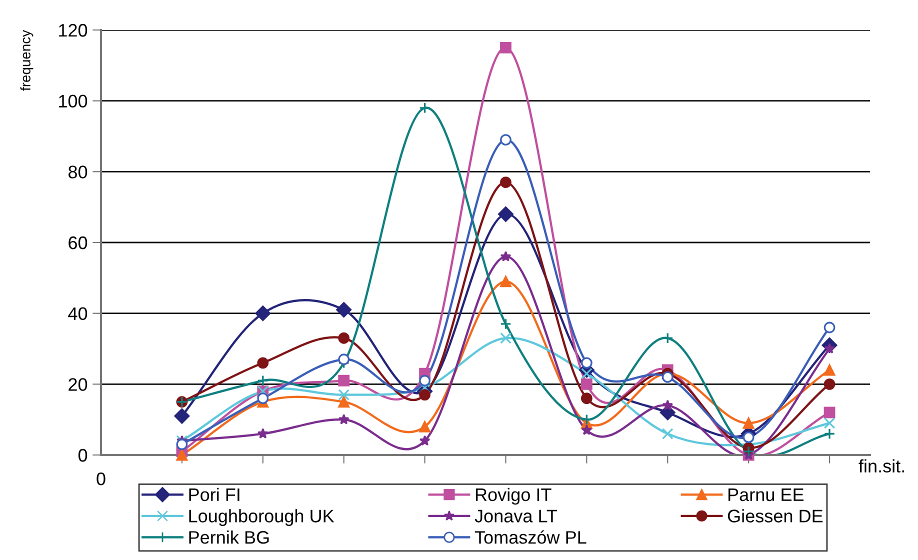  I want to click on legend-label: Pernik BG, so click(229, 537).